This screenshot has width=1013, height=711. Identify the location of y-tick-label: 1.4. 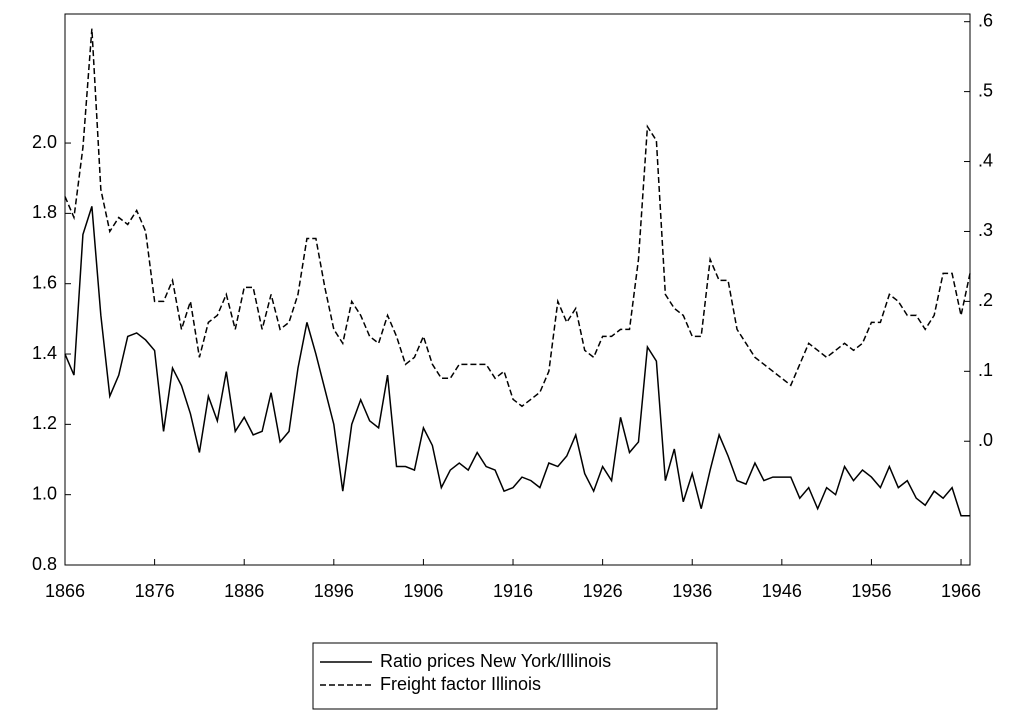
(44, 353).